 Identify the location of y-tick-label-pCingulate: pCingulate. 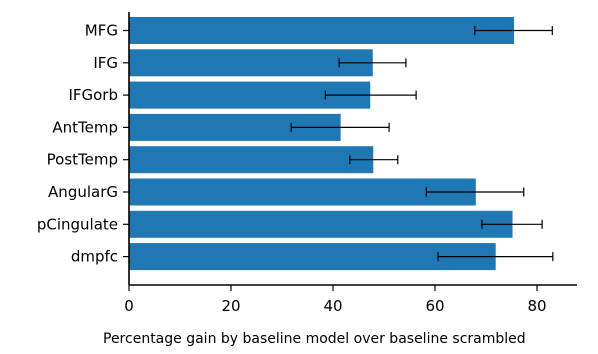
(77, 224).